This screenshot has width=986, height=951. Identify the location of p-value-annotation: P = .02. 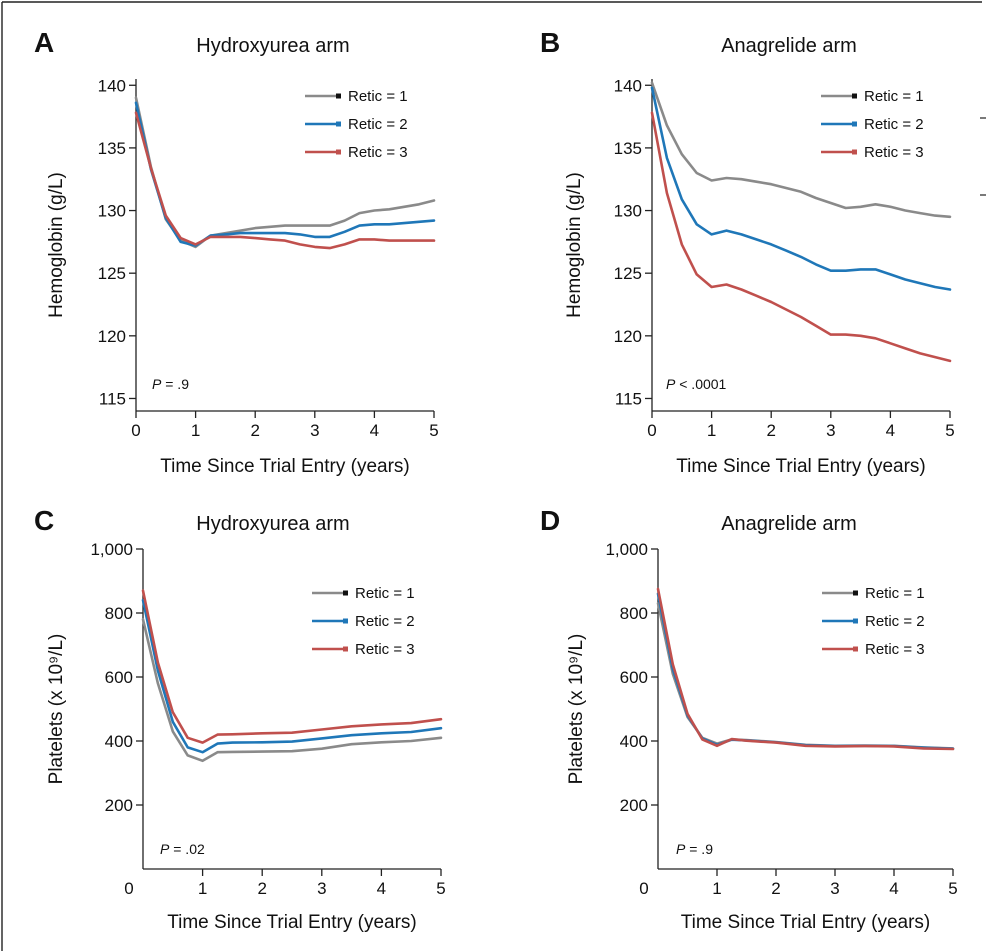
(182, 849).